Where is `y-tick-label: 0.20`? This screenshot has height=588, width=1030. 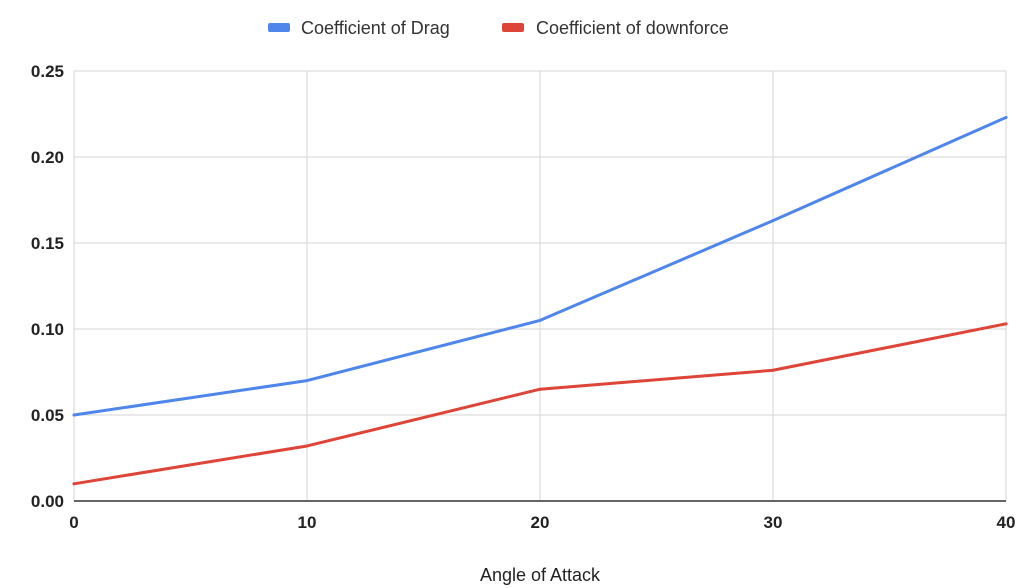
y-tick-label: 0.20 is located at coordinates (47, 157).